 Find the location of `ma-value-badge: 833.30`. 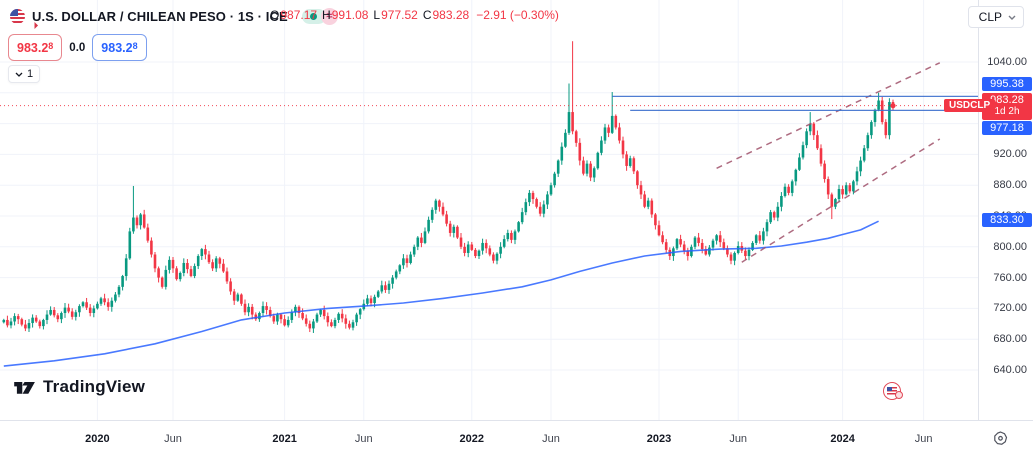

ma-value-badge: 833.30 is located at coordinates (1007, 220).